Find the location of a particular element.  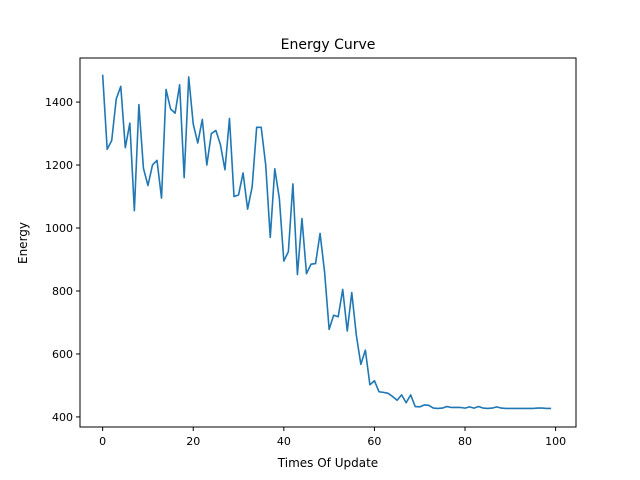

y-tick-label: 1400 is located at coordinates (59, 102).